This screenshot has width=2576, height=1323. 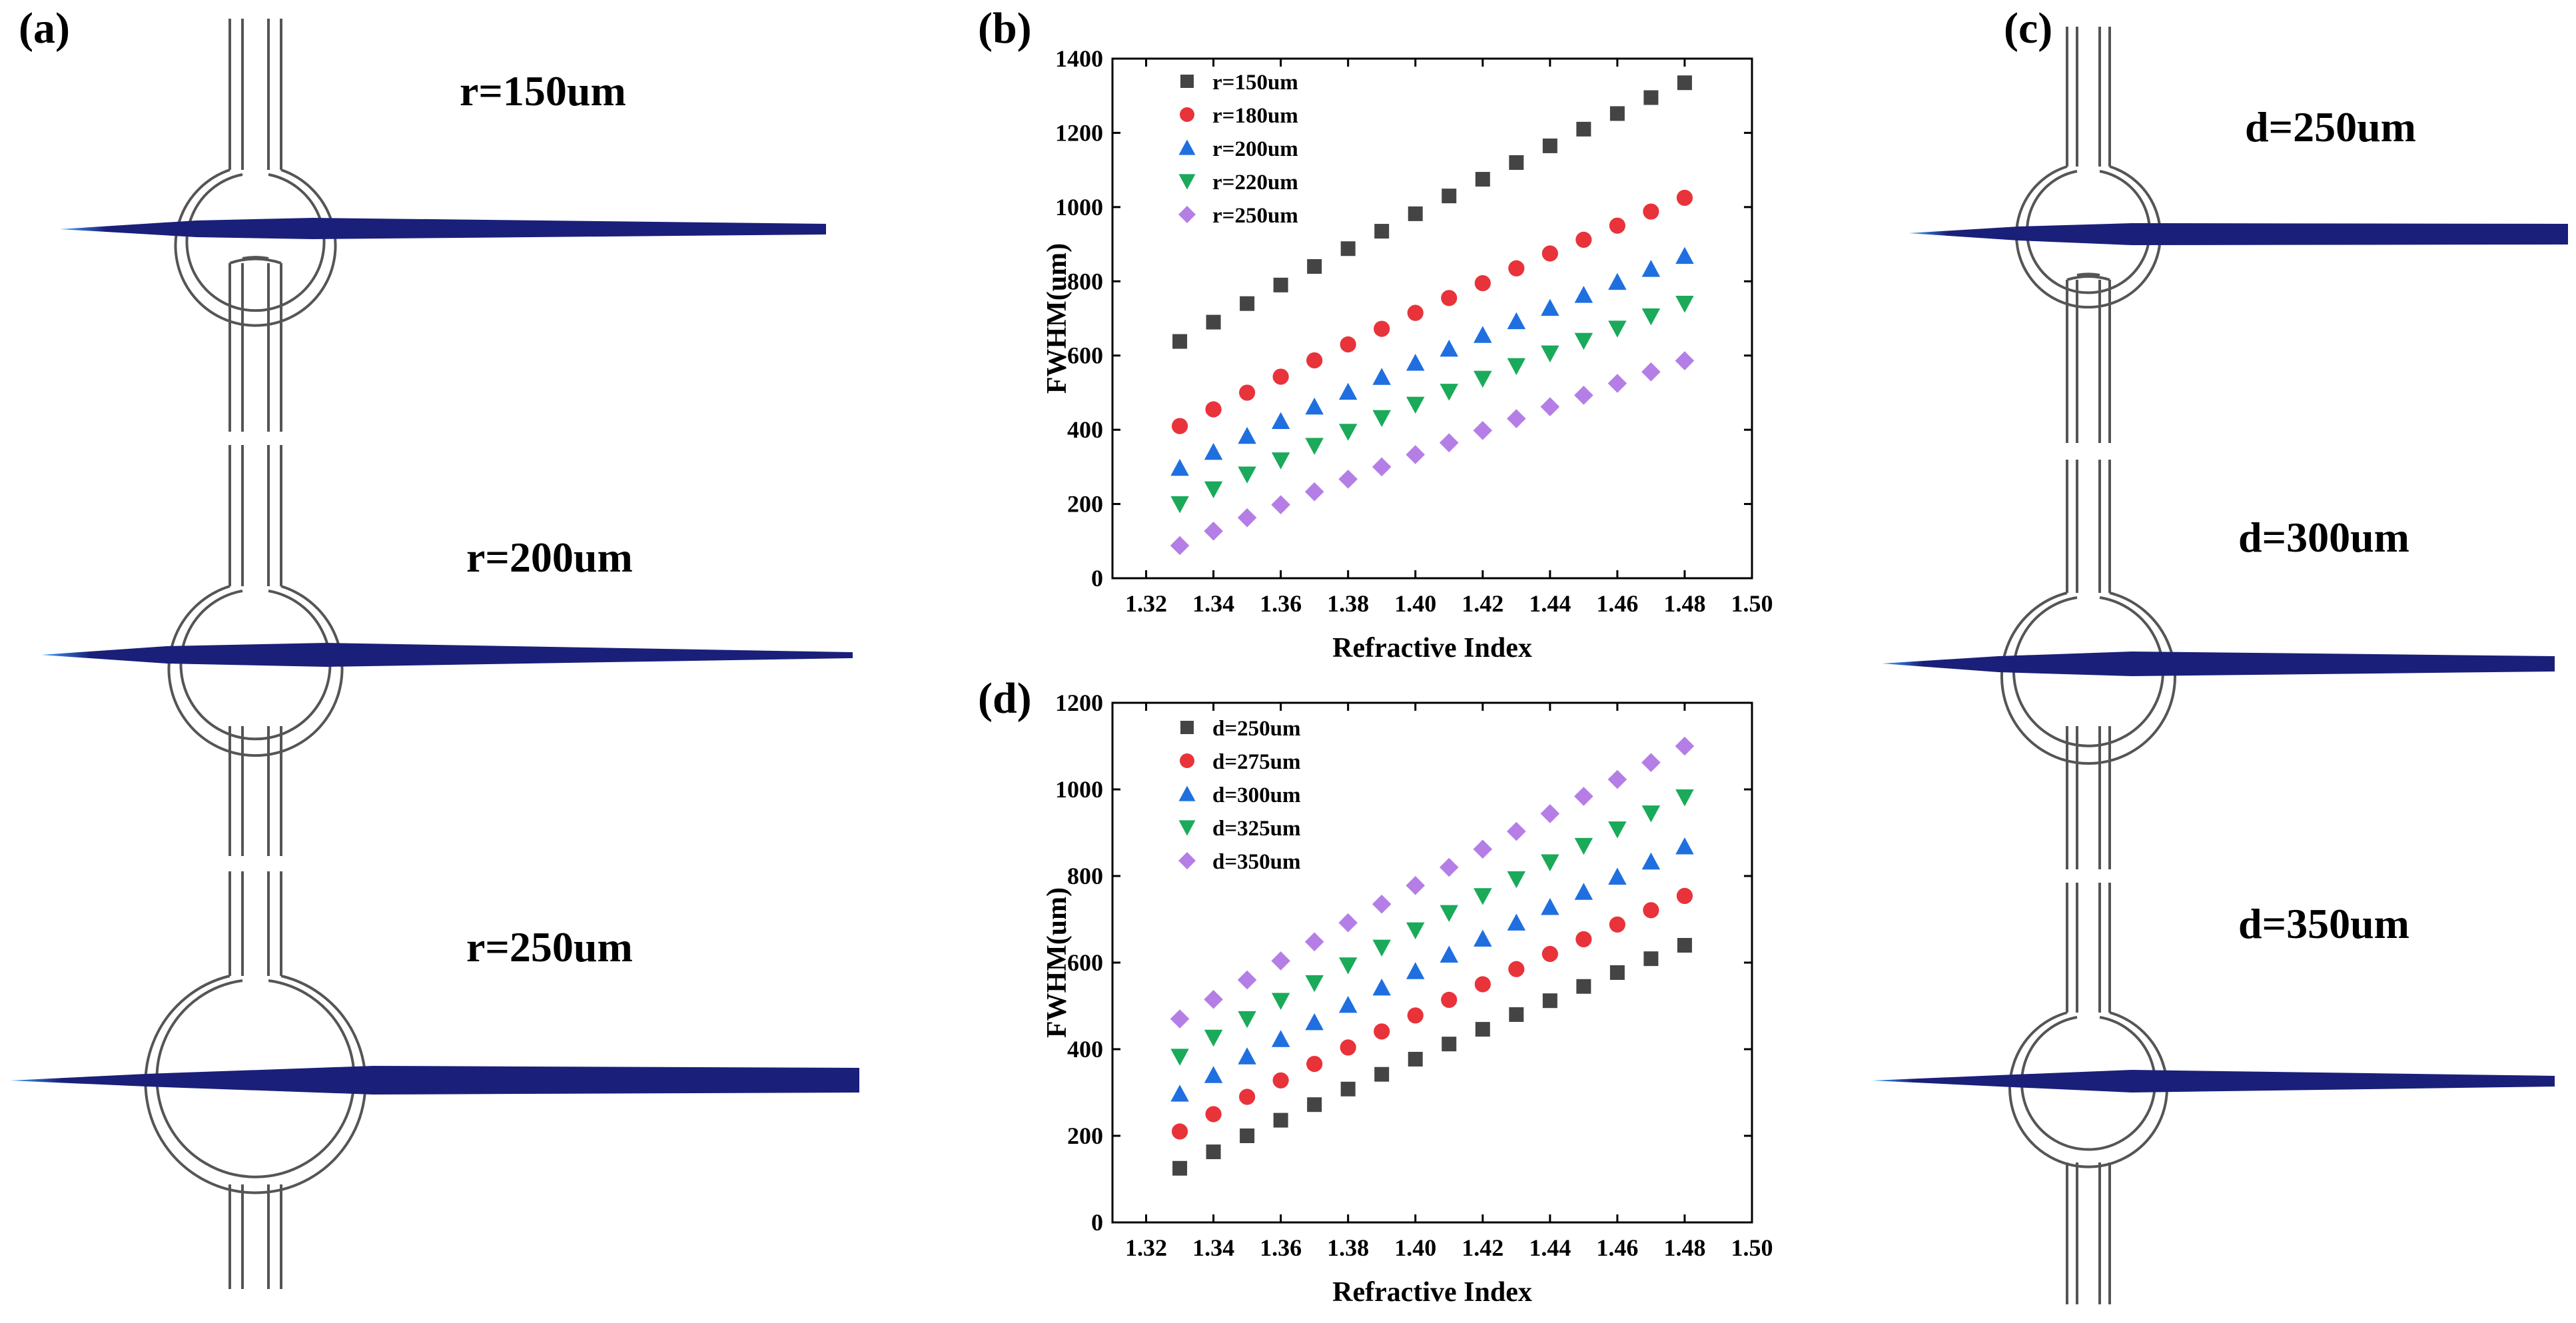 I want to click on series-d=325um, so click(x=1432, y=927).